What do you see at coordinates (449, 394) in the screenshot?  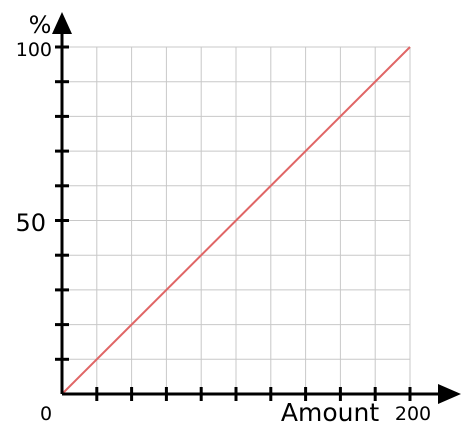 I see `x-axis-arrow-icon` at bounding box center [449, 394].